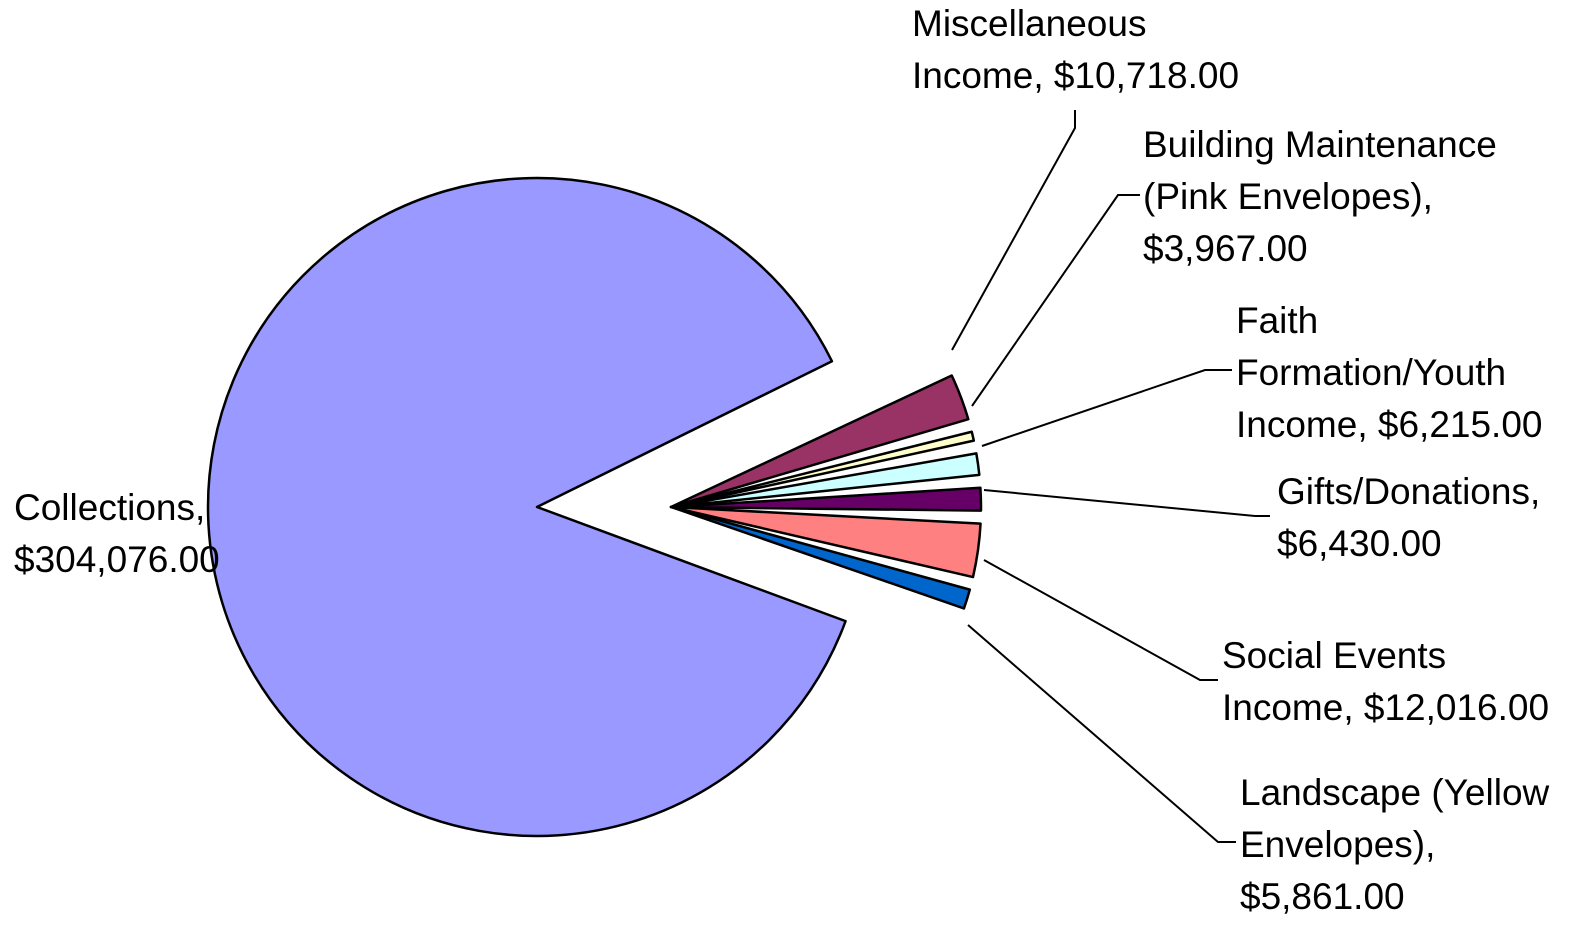 The height and width of the screenshot is (933, 1586). I want to click on pie-slice-gifts-donations, so click(826, 499).